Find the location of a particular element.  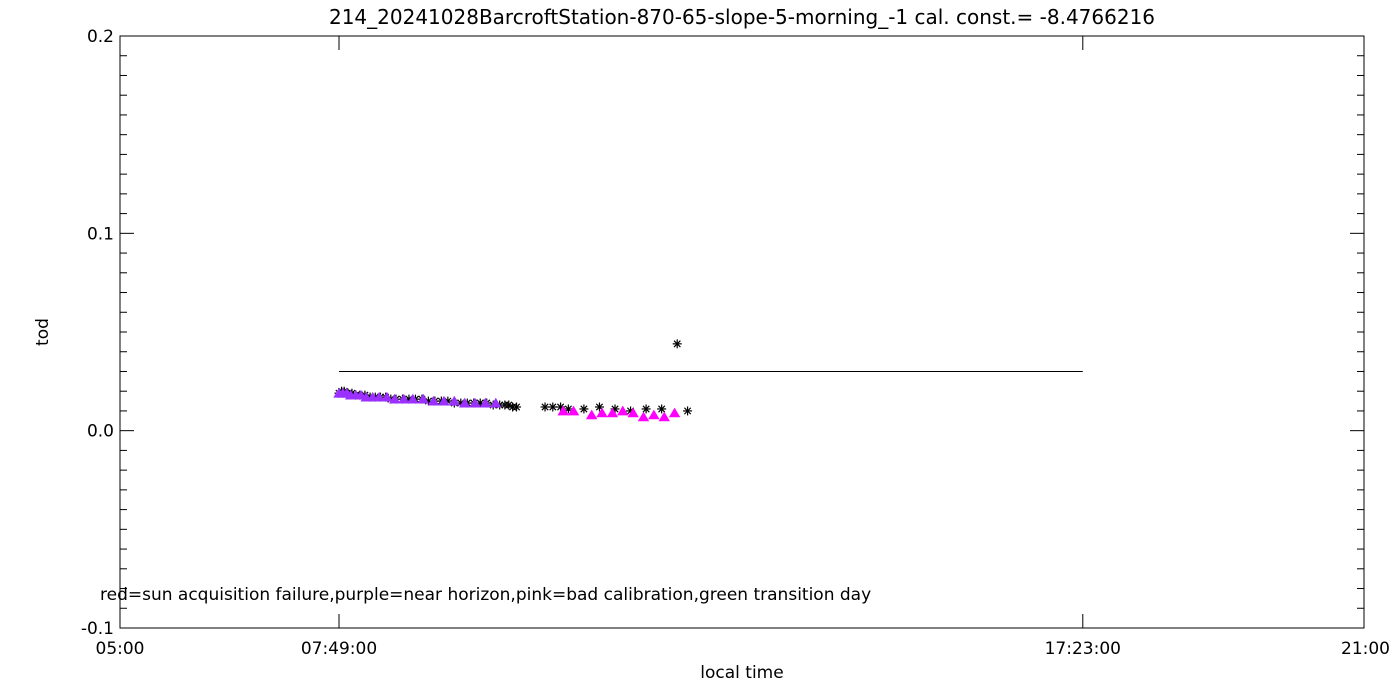

y-tick-label: 0.1 is located at coordinates (100, 234).